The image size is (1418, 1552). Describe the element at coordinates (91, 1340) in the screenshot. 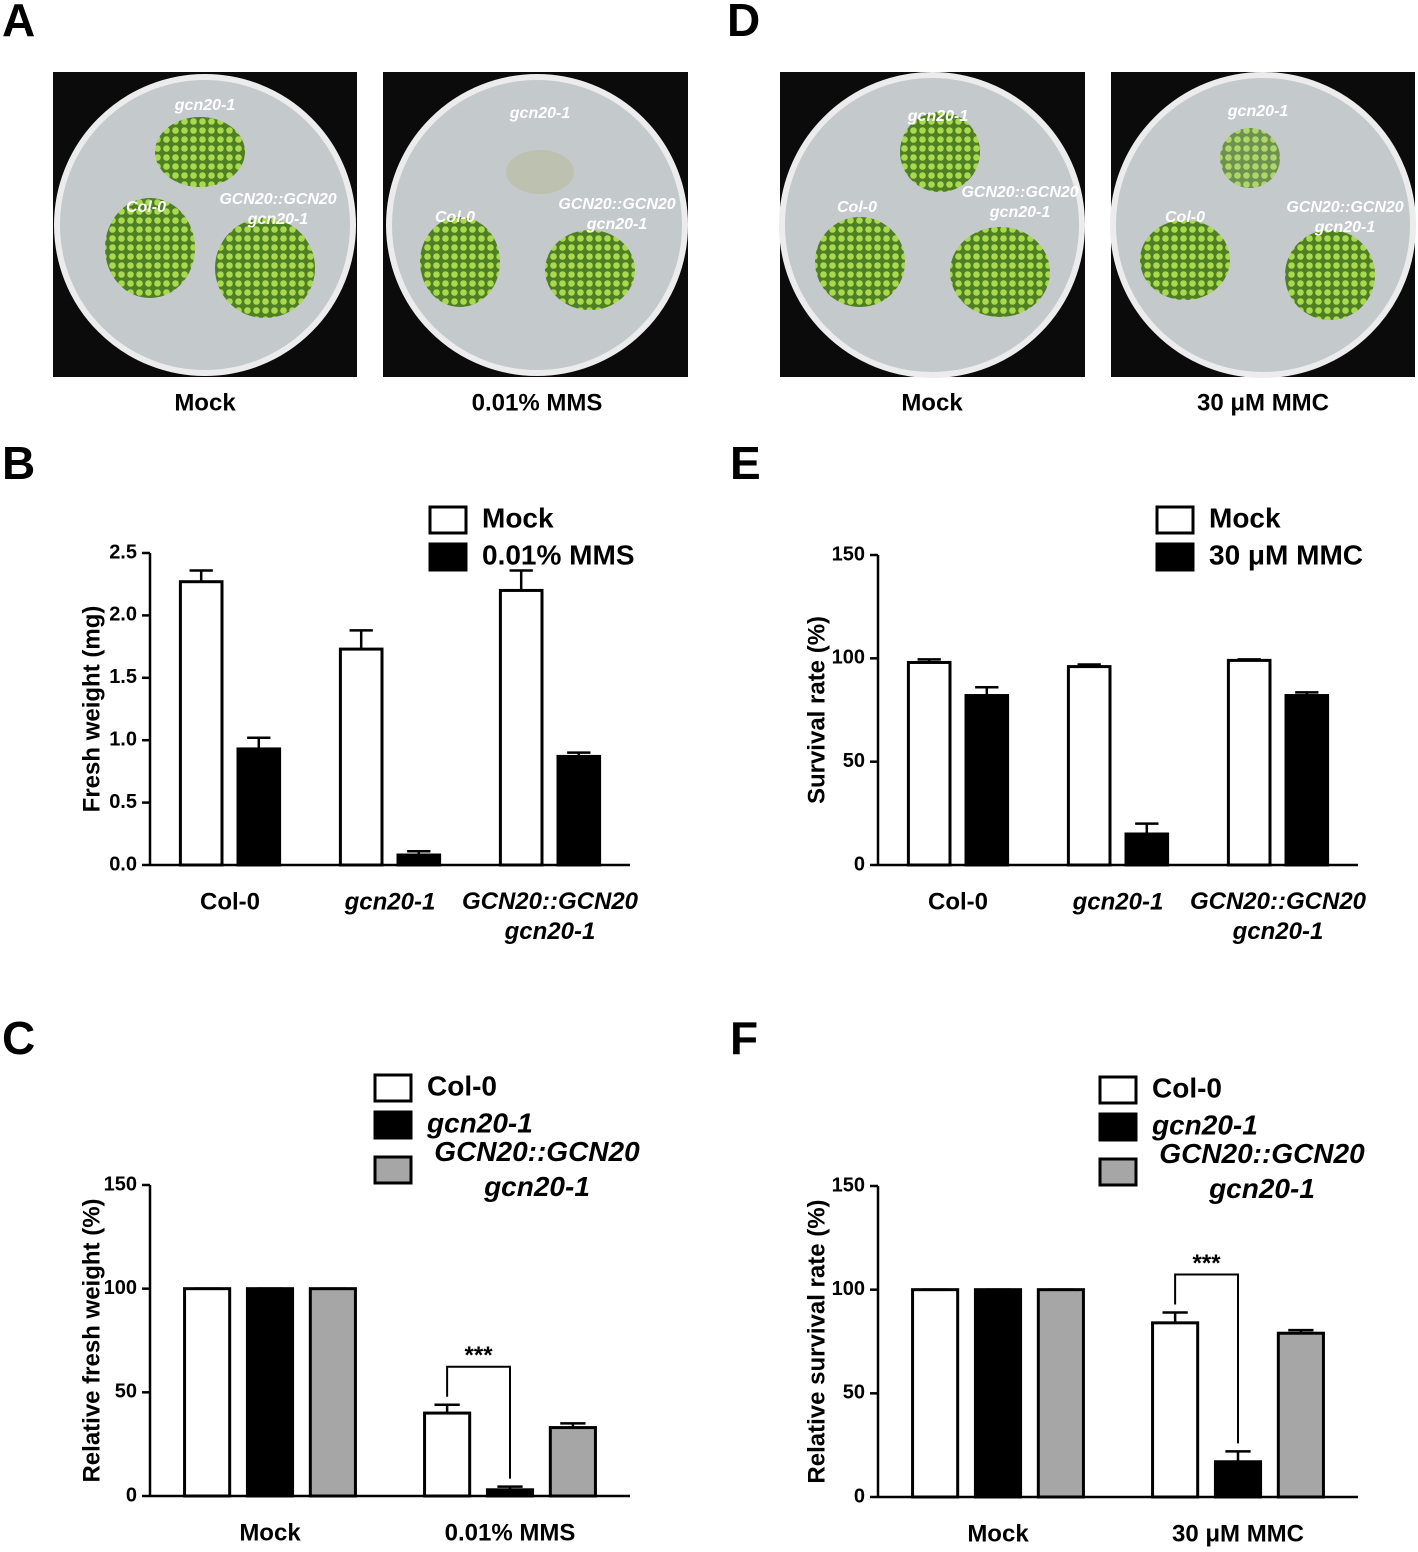

I see `y-axis-label: Relative fresh weight (%)` at that location.